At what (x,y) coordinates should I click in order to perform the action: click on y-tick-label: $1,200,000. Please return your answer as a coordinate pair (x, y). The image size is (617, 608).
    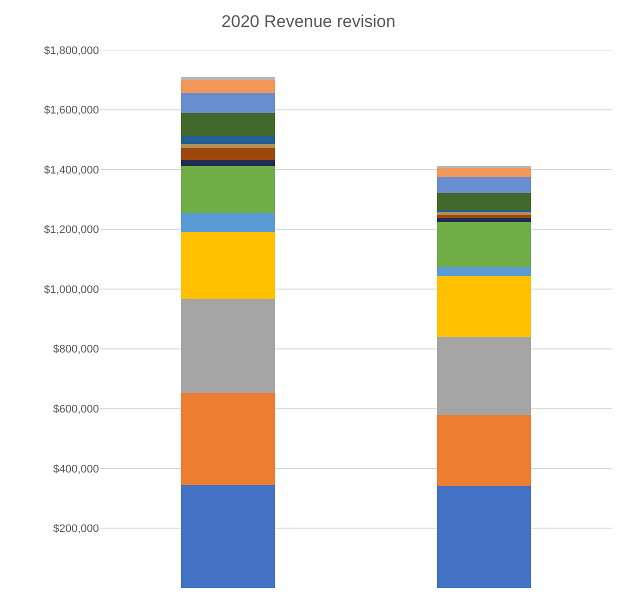
    Looking at the image, I should click on (71, 230).